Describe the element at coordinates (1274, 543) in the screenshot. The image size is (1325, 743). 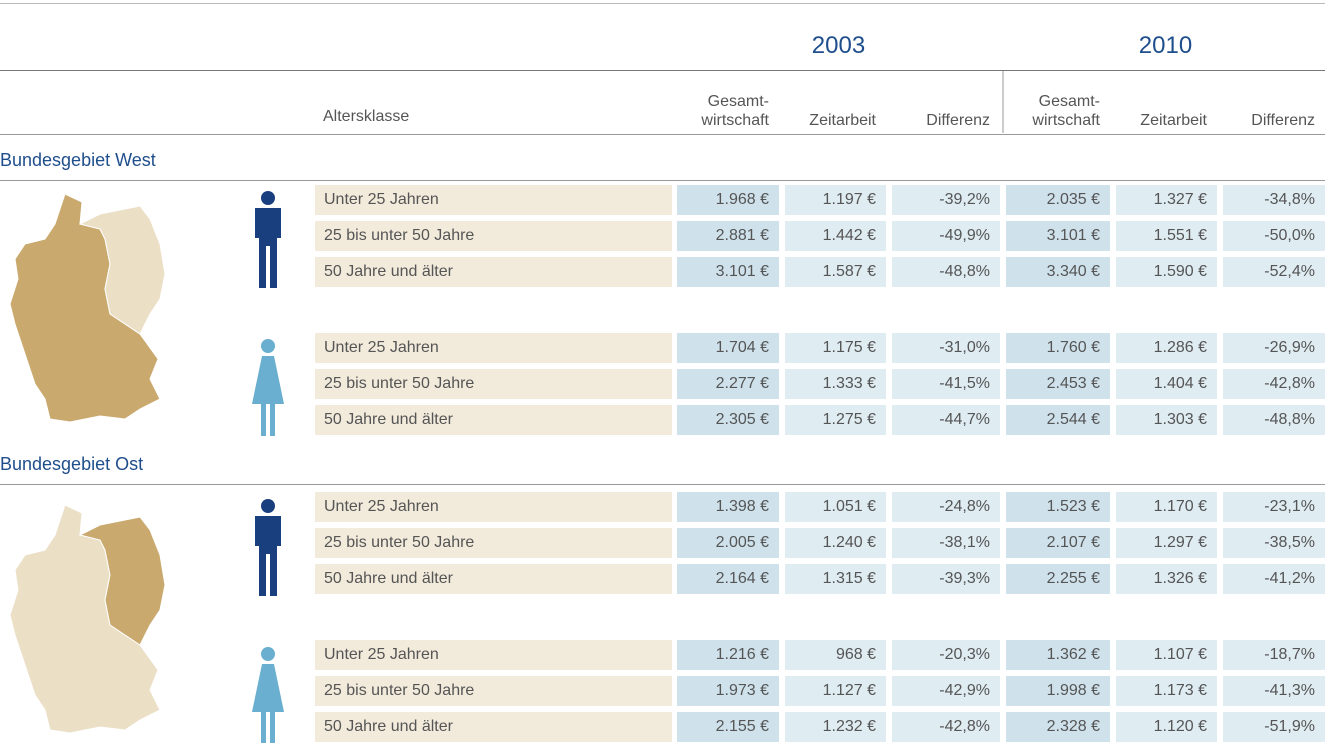
I see `value-cell: -38,5%` at that location.